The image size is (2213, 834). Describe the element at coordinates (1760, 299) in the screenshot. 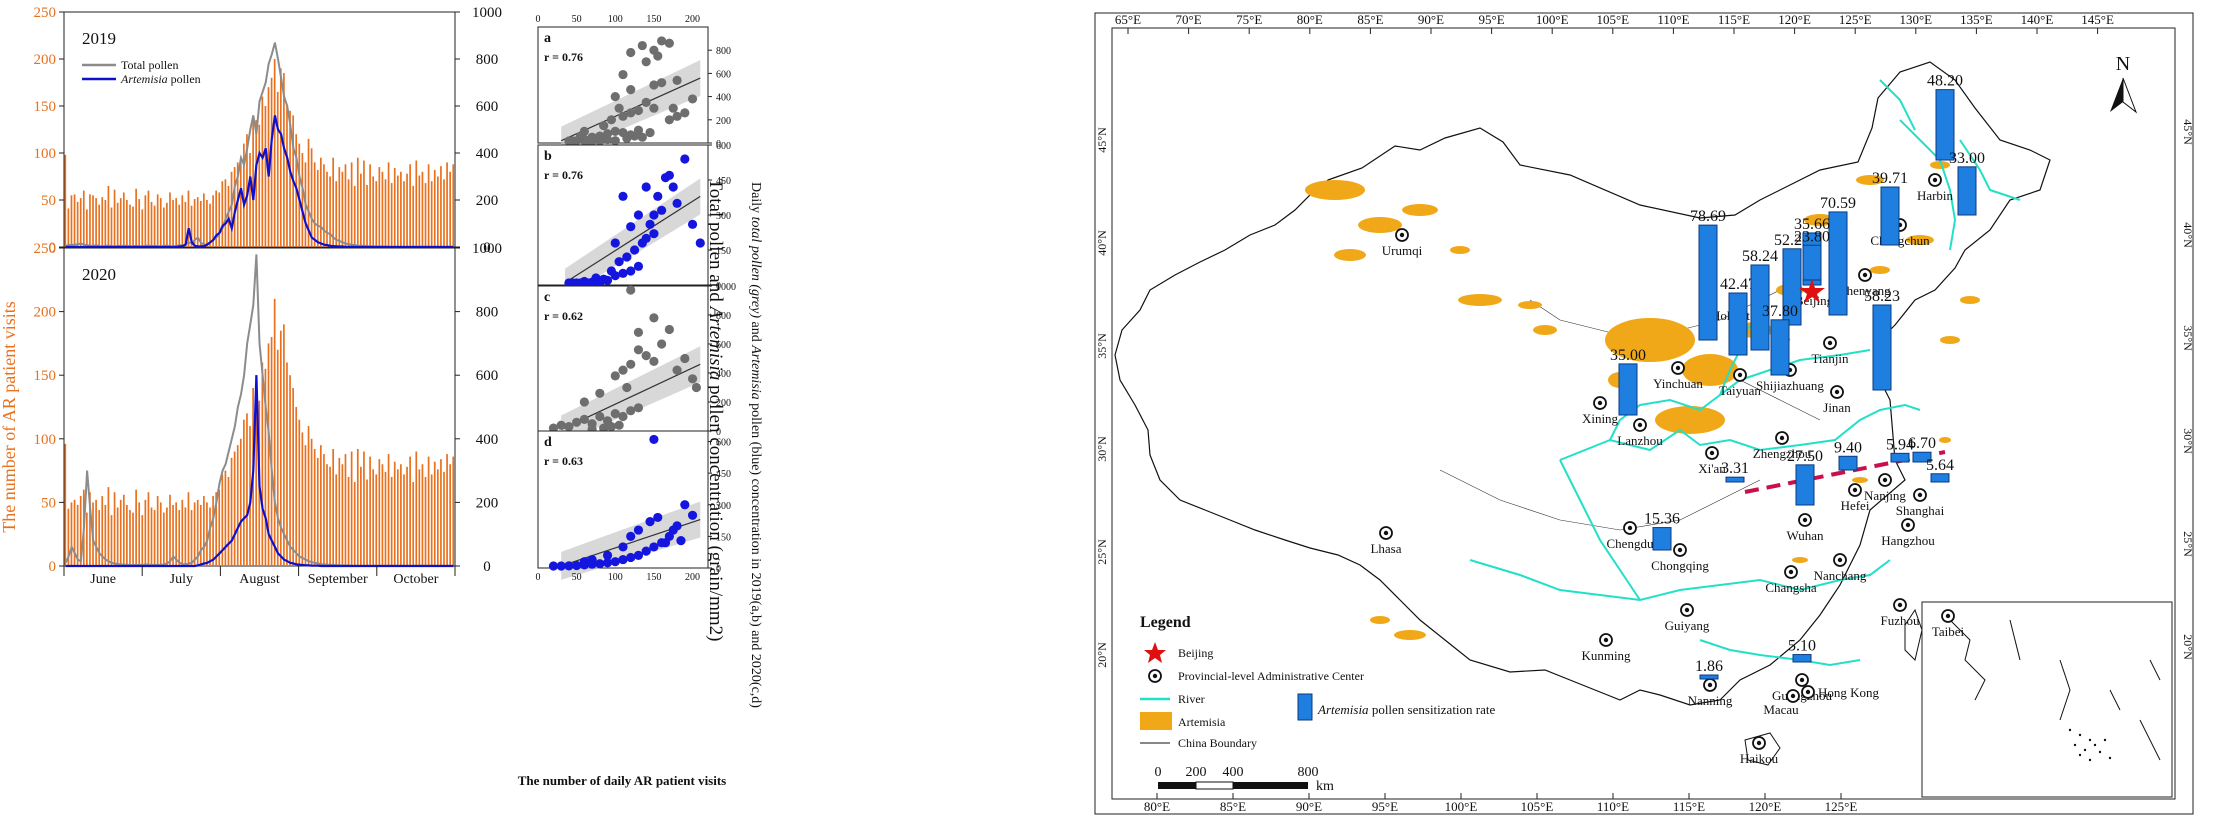

I see `sensitization-bar-hohhot: 58.24` at that location.